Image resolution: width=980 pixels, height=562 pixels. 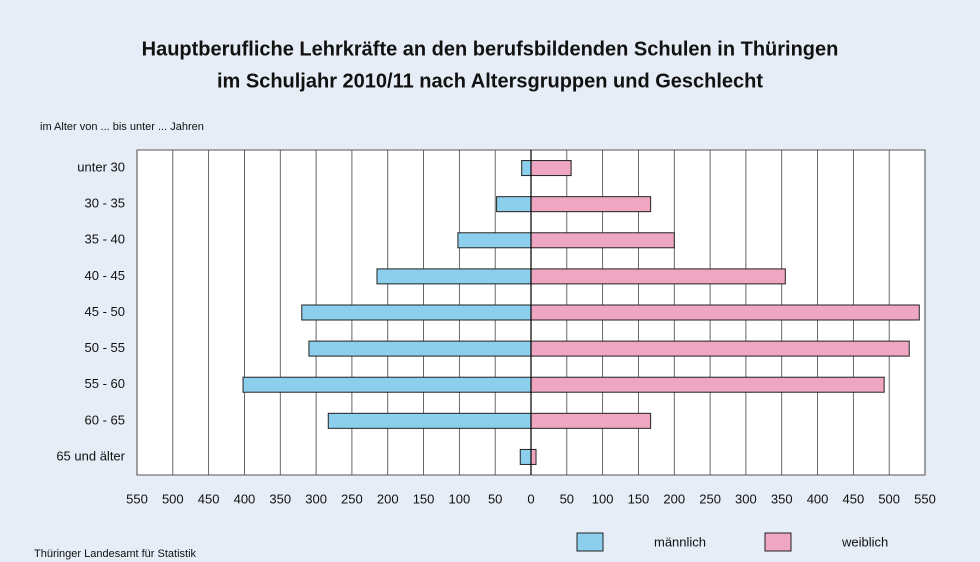 I want to click on y-tick-label: 40 - 45, so click(x=105, y=275).